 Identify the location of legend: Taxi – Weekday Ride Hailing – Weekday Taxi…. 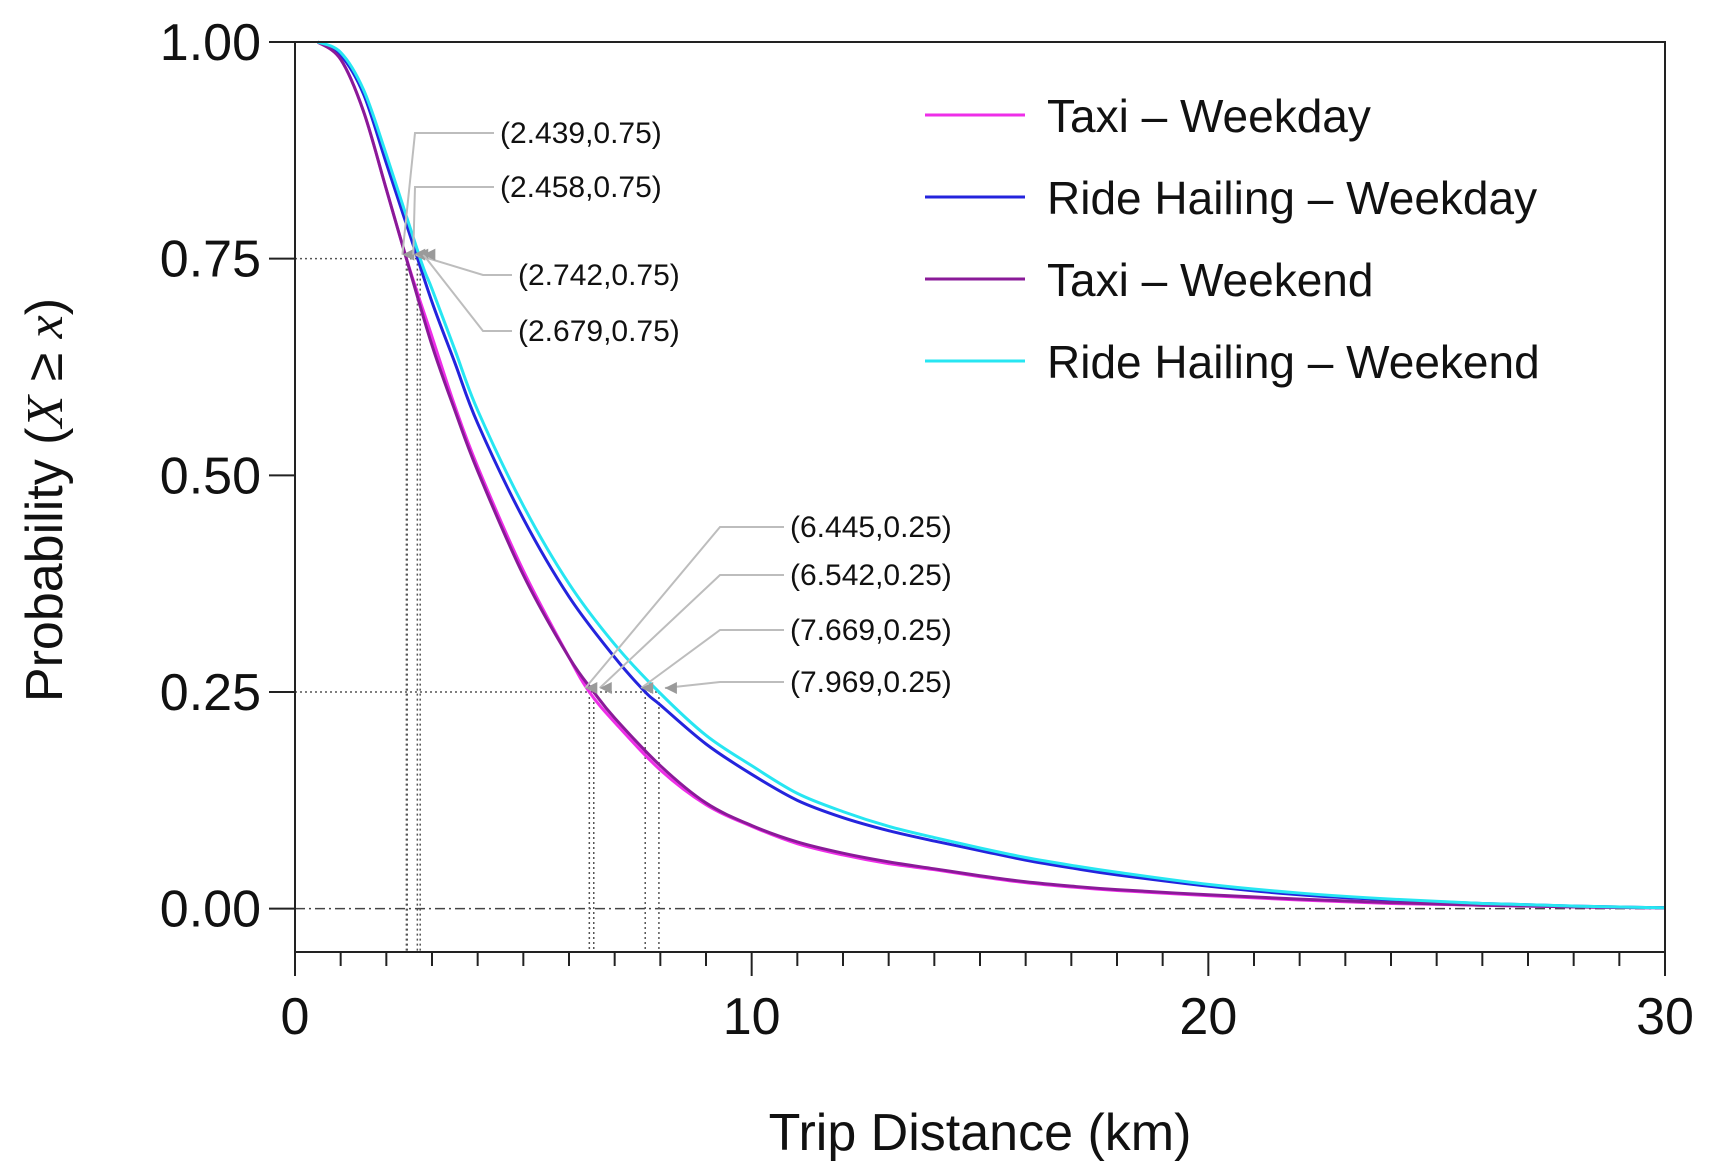
(1232, 239).